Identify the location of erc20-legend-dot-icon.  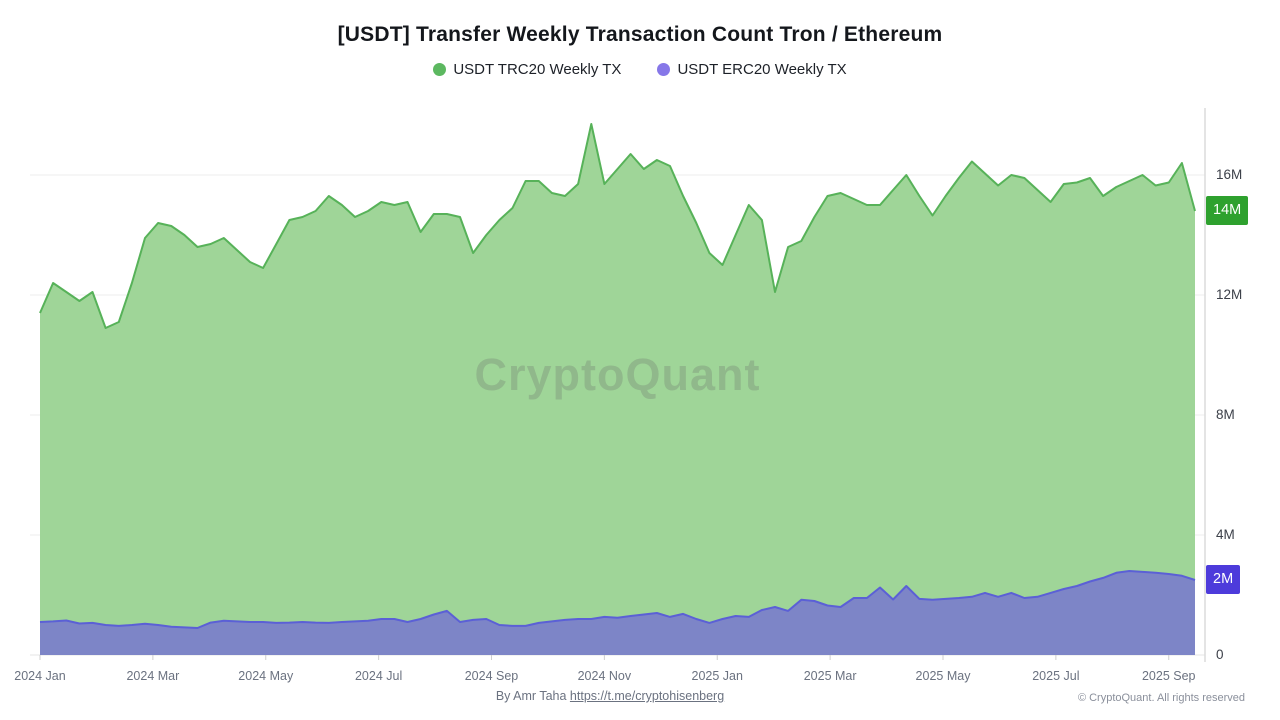
(664, 69).